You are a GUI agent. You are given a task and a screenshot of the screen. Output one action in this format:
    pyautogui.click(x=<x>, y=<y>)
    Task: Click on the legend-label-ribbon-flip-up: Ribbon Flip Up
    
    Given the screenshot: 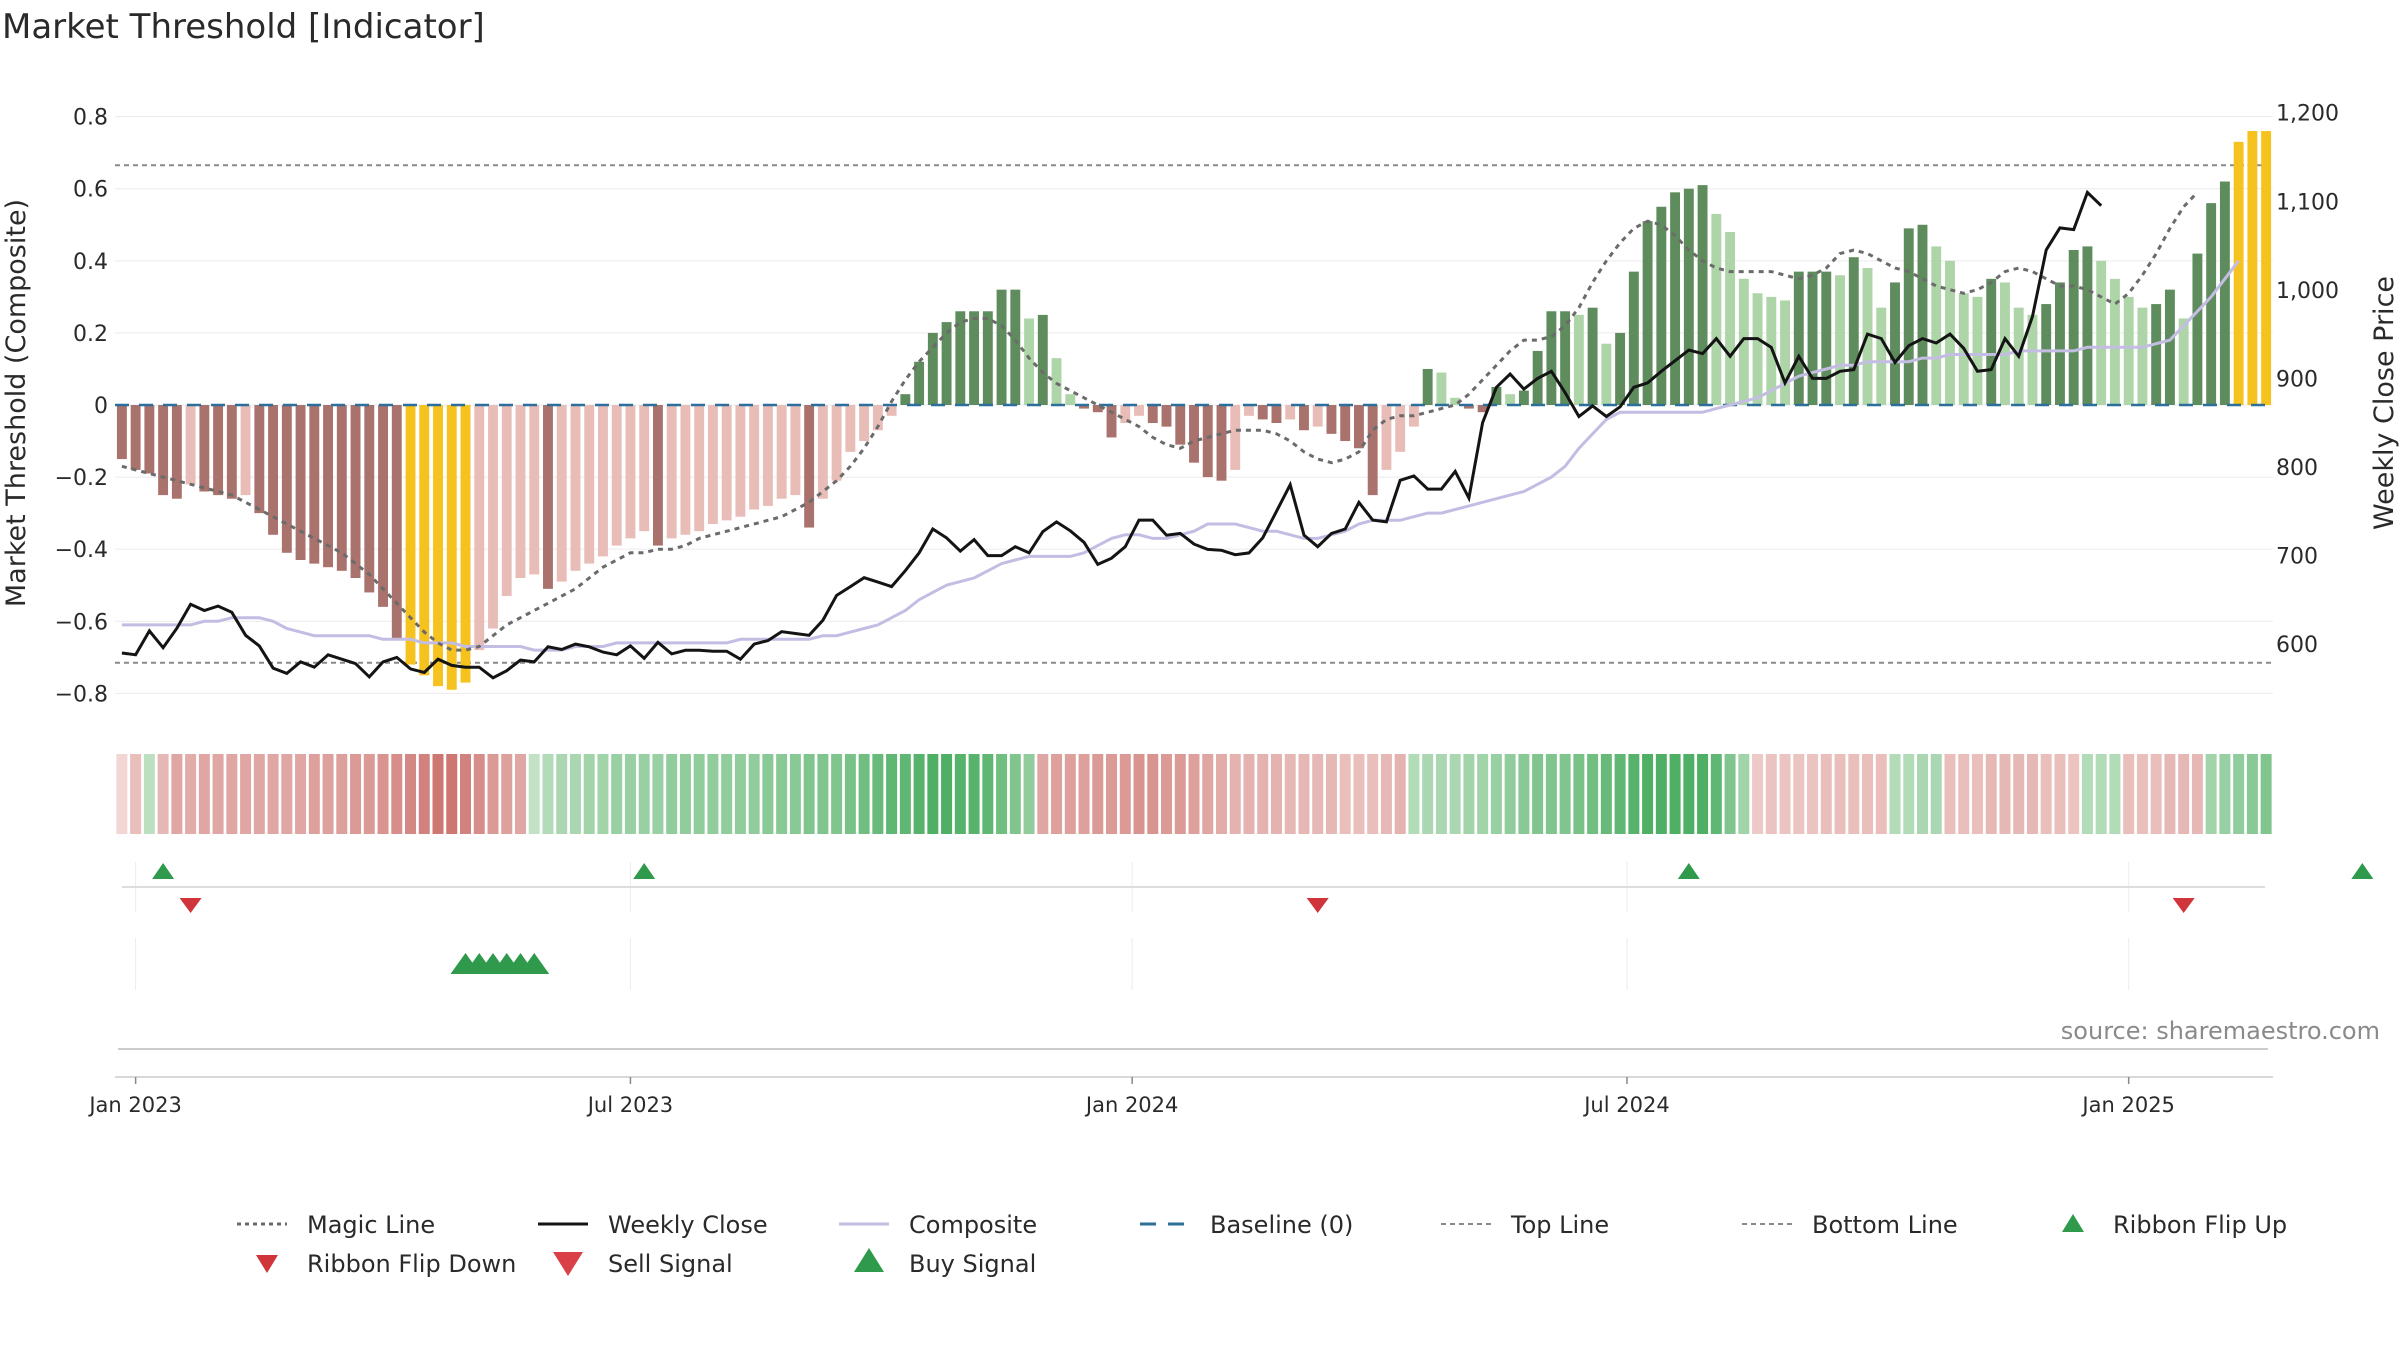 What is the action you would take?
    pyautogui.click(x=2200, y=1225)
    